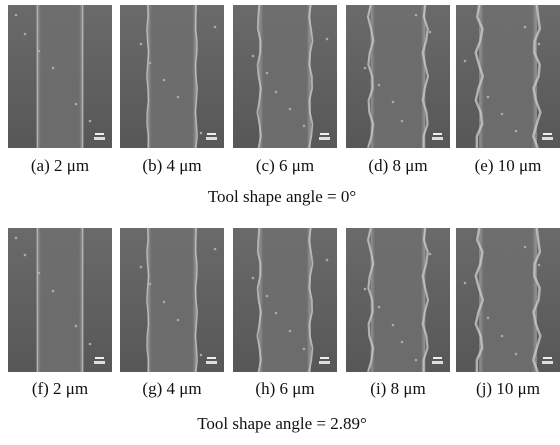 This screenshot has height=445, width=560. I want to click on panel-label: (f) 2 μm, so click(60, 388).